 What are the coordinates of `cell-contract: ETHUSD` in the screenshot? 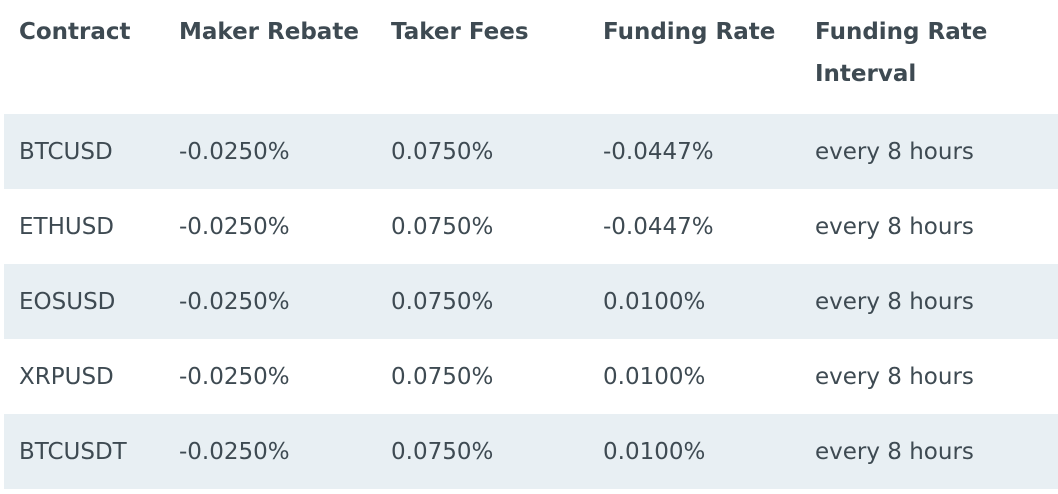 It's located at (84, 226).